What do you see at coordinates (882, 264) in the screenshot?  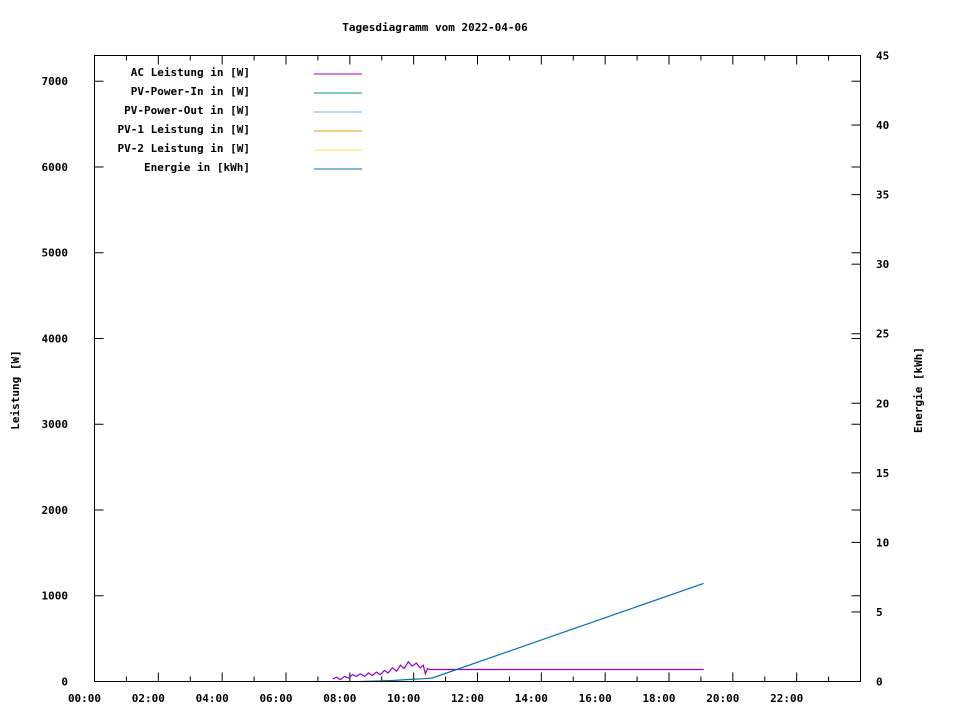 I see `y2-tick-label: 30` at bounding box center [882, 264].